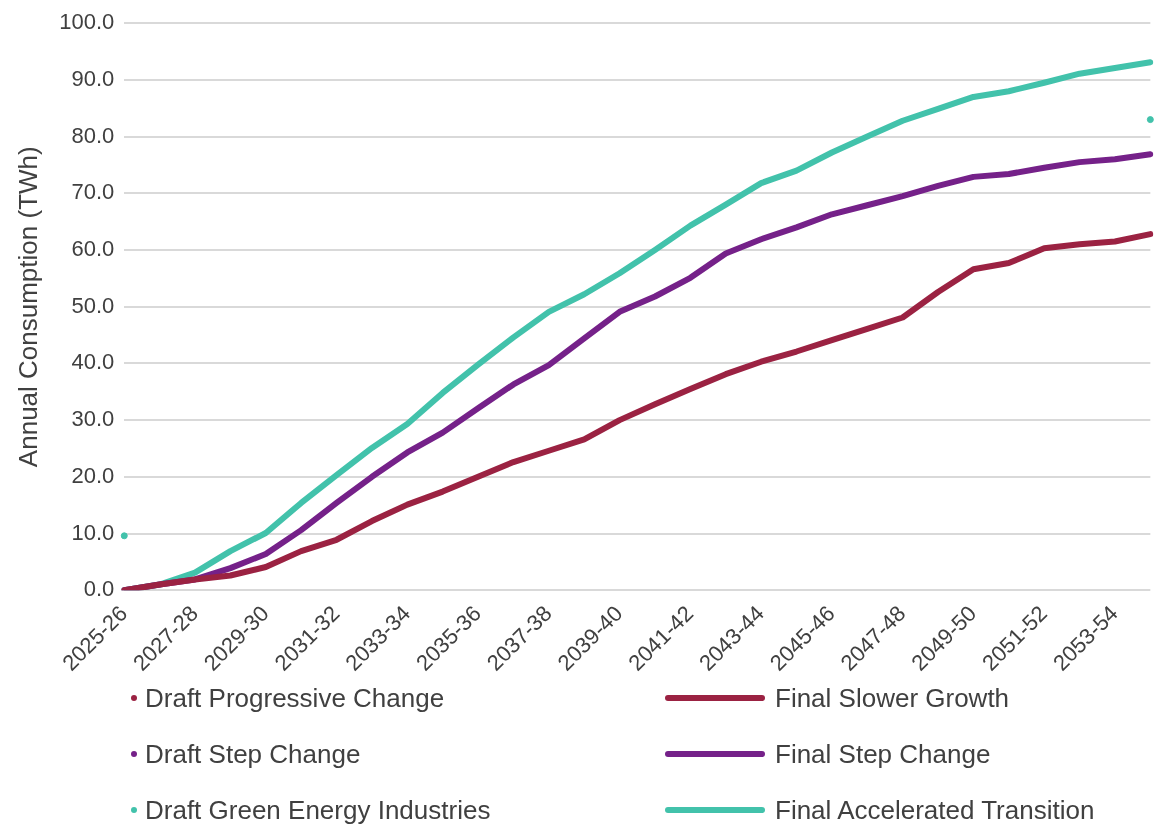  I want to click on legend-label: Draft Green Energy Industries, so click(318, 810).